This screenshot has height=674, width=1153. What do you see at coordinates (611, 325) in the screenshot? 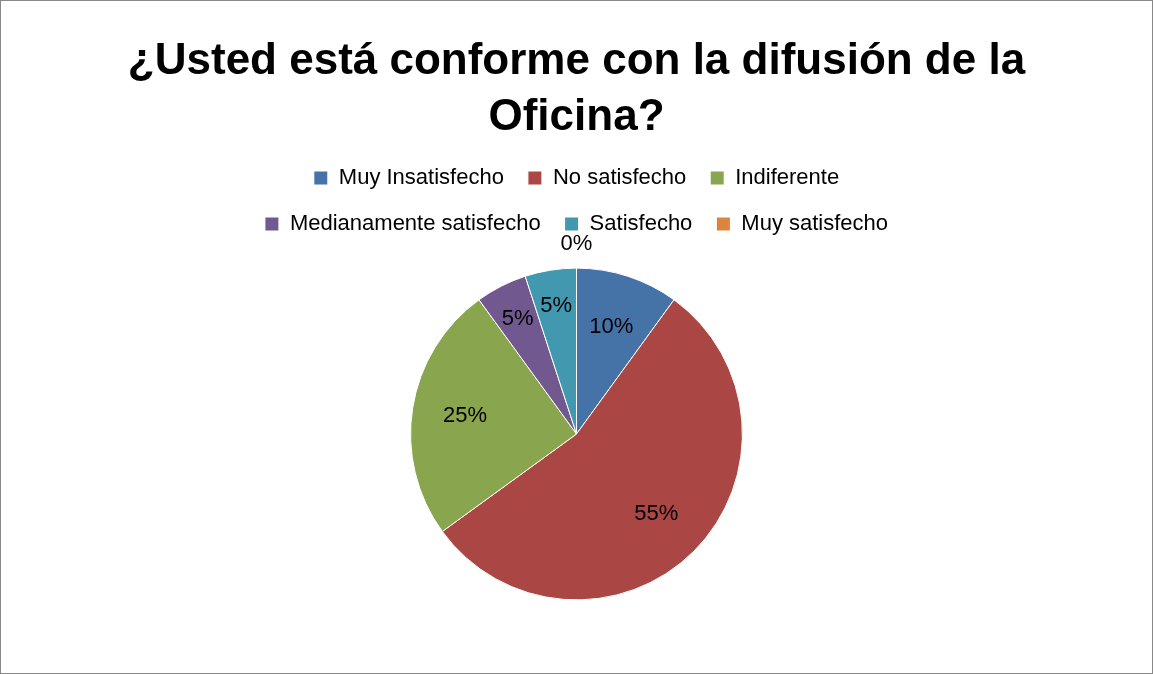
I see `data-label: 10%` at bounding box center [611, 325].